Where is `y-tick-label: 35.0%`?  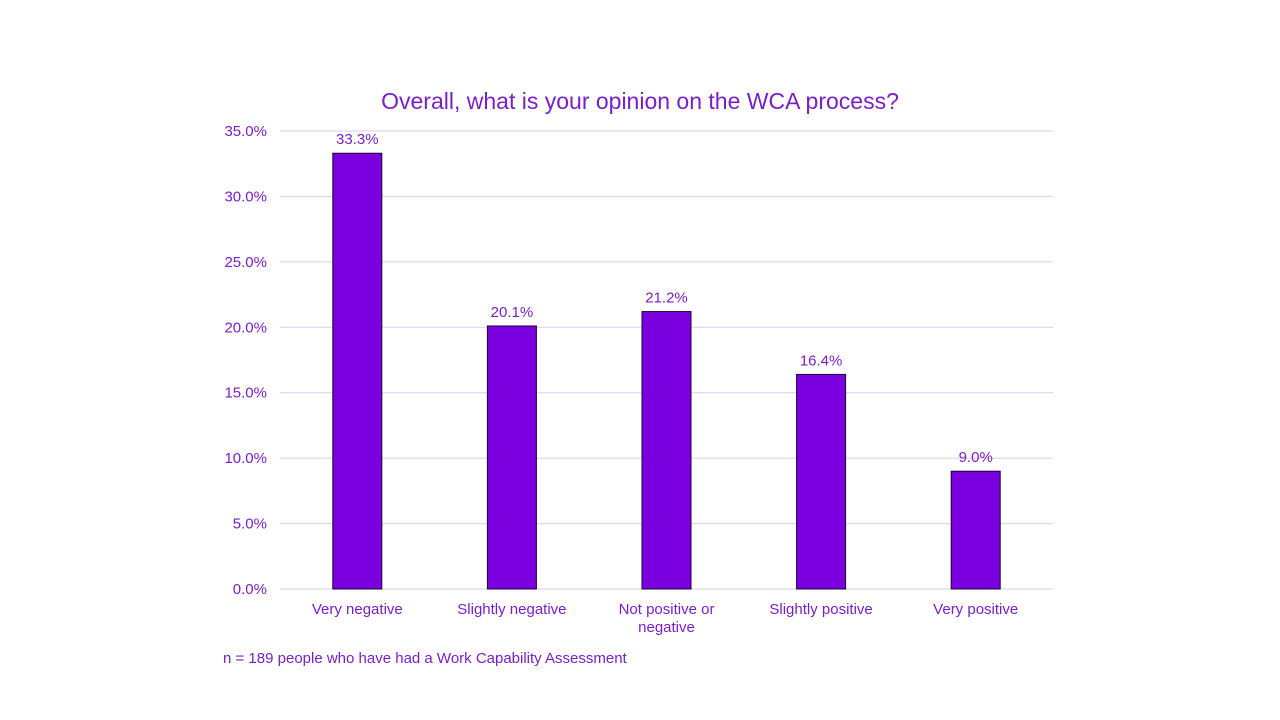
y-tick-label: 35.0% is located at coordinates (245, 131).